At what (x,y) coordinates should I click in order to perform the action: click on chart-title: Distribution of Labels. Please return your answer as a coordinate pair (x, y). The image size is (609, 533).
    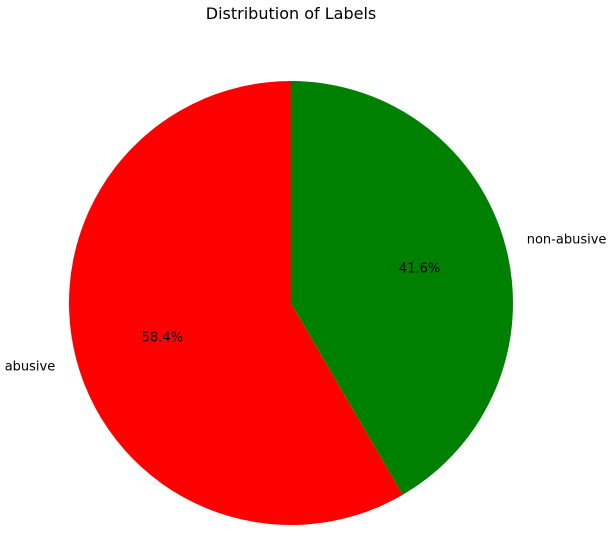
    Looking at the image, I should click on (291, 13).